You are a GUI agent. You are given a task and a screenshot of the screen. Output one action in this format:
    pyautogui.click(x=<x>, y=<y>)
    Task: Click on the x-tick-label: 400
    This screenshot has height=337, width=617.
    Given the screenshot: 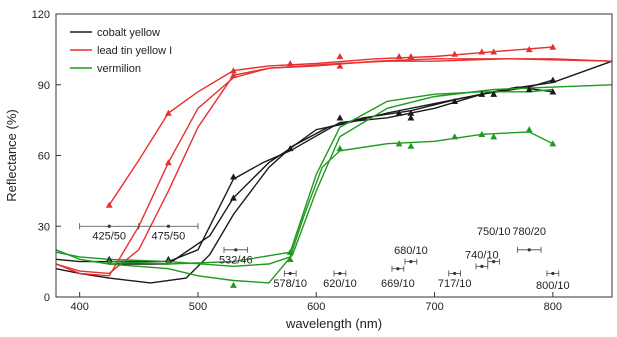 What is the action you would take?
    pyautogui.click(x=79, y=307)
    